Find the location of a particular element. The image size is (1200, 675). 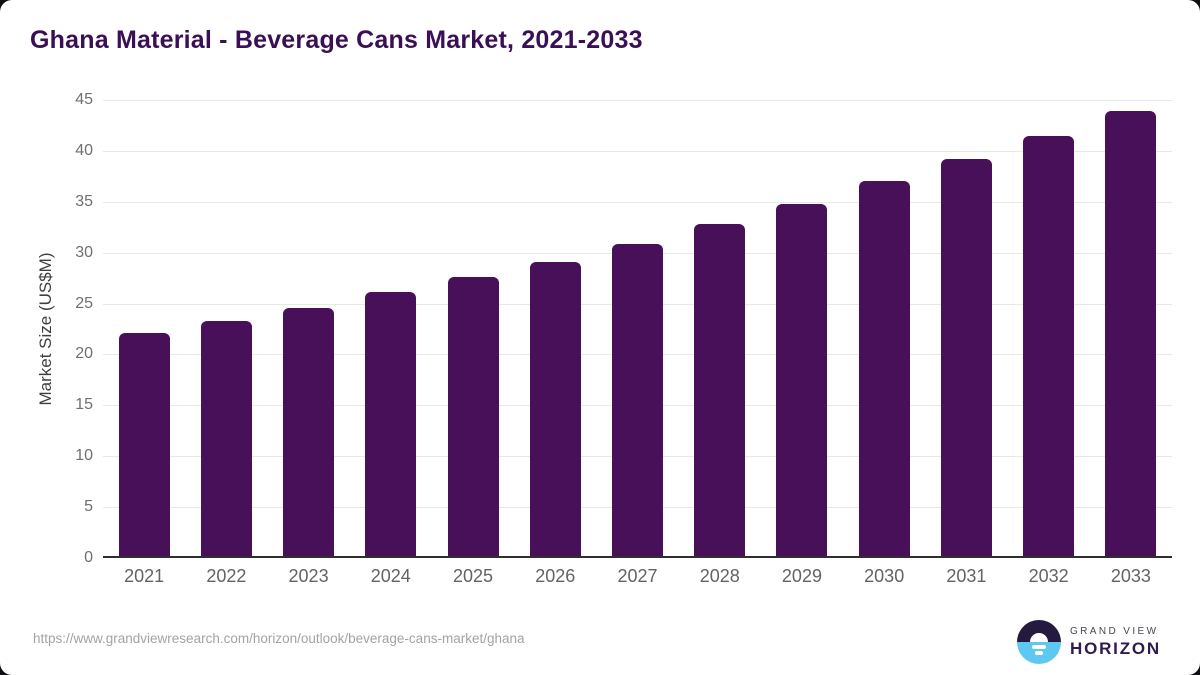

y-tick-30: 30 is located at coordinates (84, 252).